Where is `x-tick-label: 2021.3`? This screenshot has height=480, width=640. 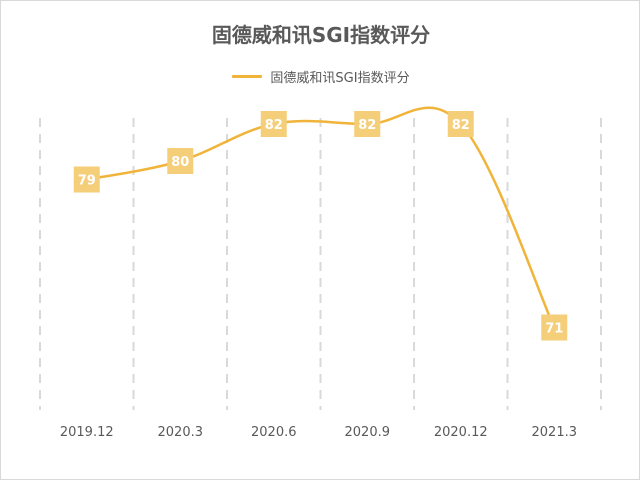 x-tick-label: 2021.3 is located at coordinates (555, 432).